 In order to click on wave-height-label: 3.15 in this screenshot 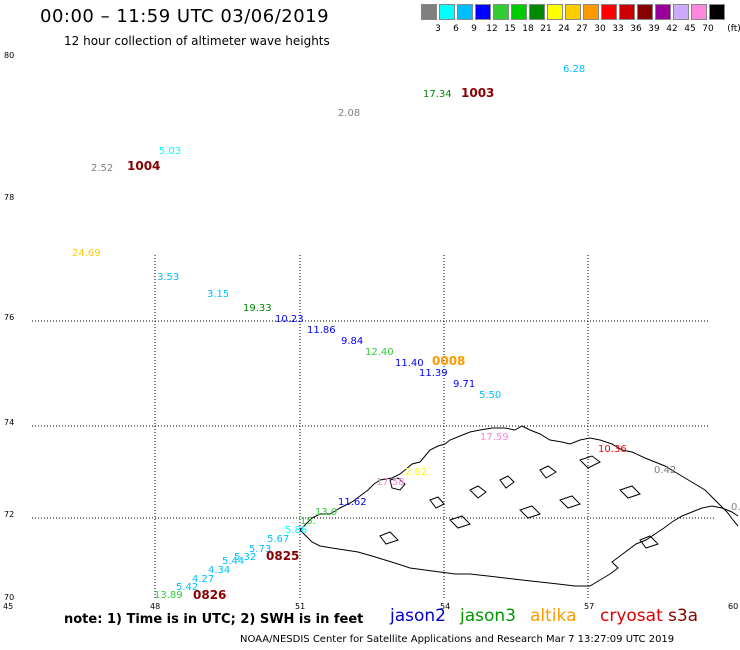, I will do `click(218, 294)`.